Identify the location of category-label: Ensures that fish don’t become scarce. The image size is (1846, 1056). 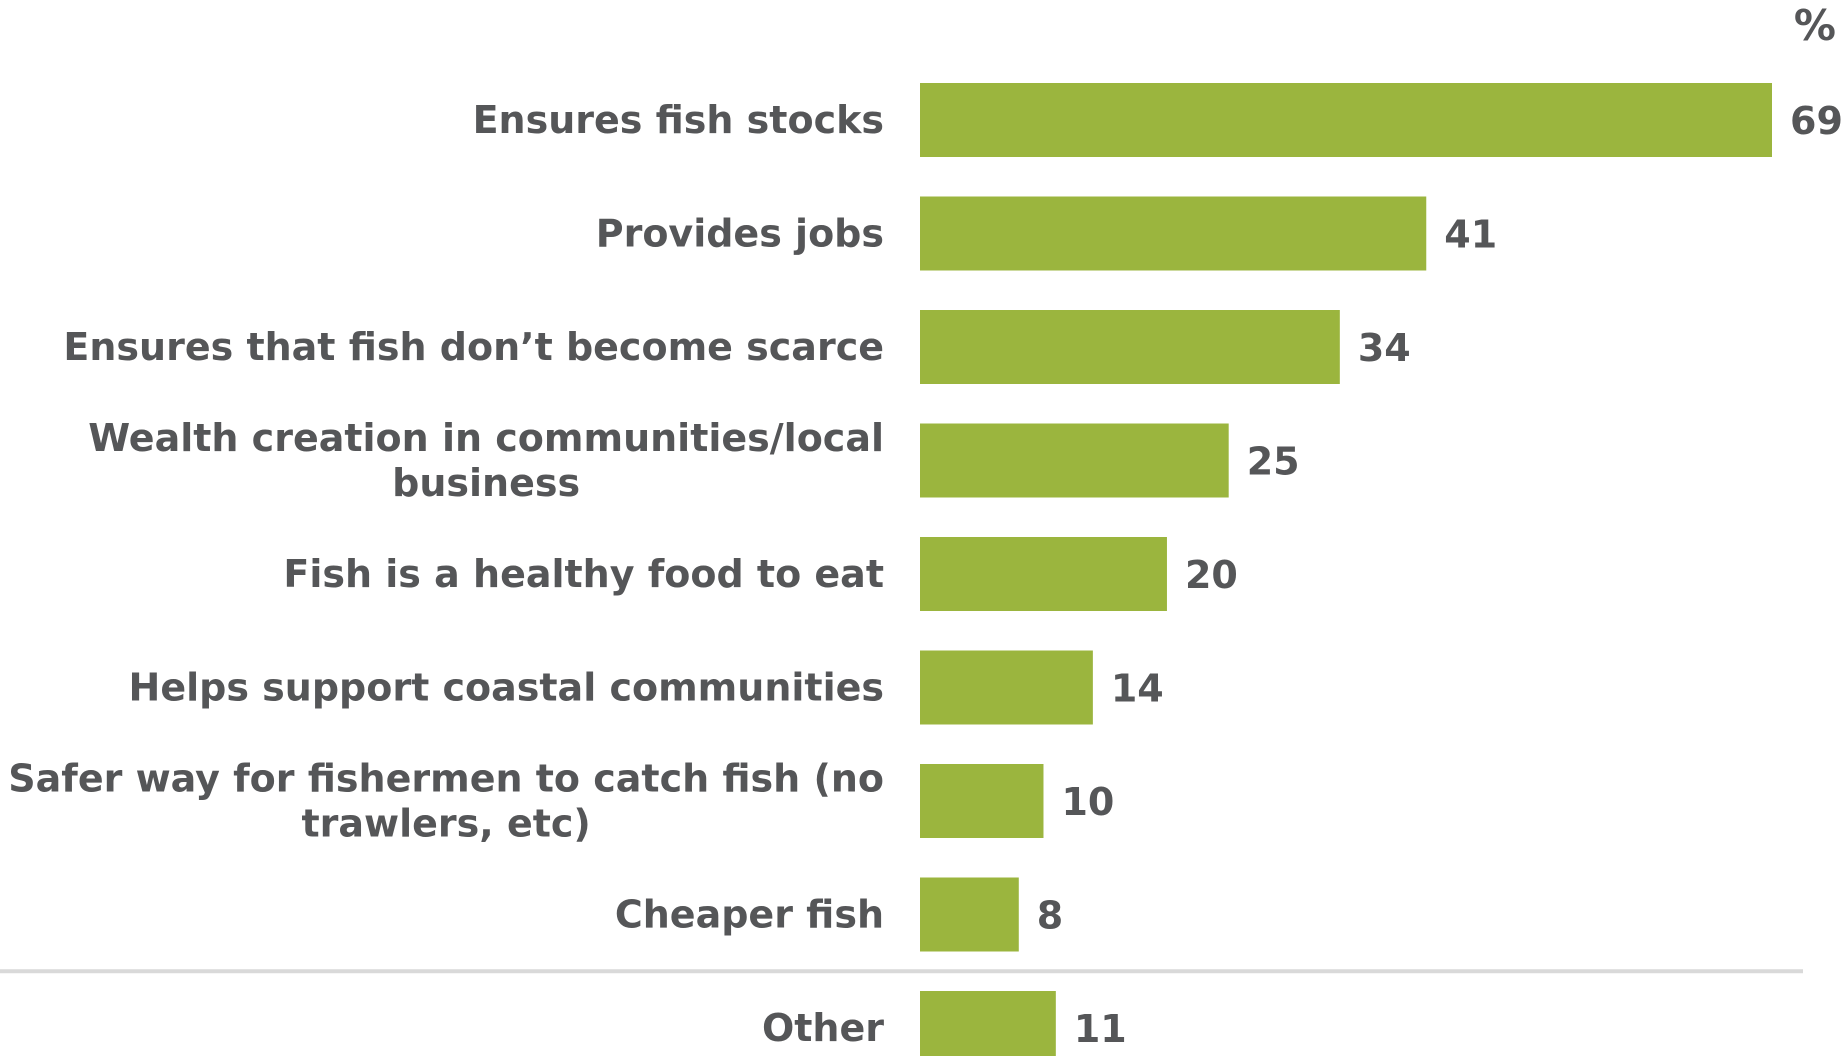
(473, 347).